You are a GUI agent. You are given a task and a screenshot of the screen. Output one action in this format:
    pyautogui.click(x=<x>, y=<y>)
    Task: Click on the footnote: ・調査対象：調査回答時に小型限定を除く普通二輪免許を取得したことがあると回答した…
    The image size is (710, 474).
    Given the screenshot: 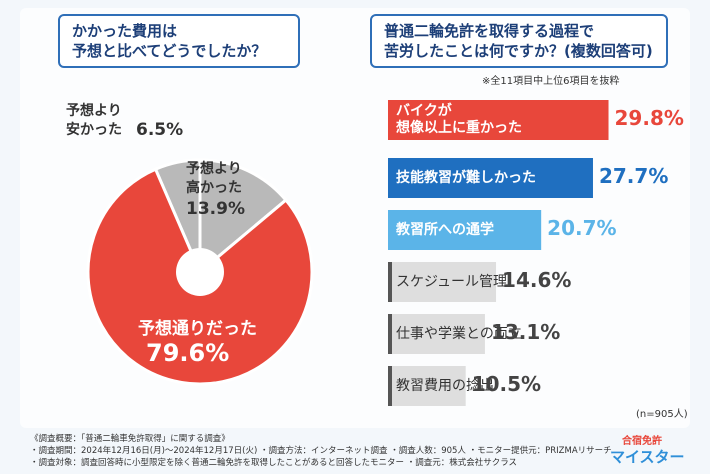 What is the action you would take?
    pyautogui.click(x=274, y=463)
    